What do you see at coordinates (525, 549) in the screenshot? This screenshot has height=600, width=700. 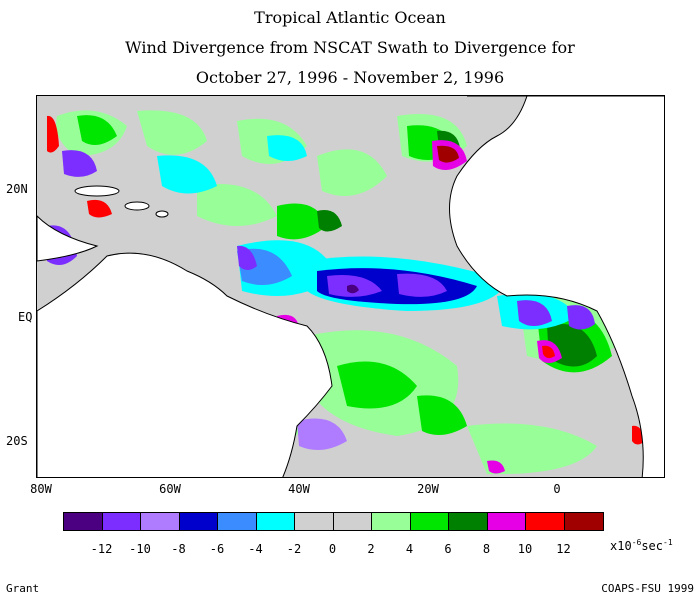 I see `colorbar-tick-label: 10` at bounding box center [525, 549].